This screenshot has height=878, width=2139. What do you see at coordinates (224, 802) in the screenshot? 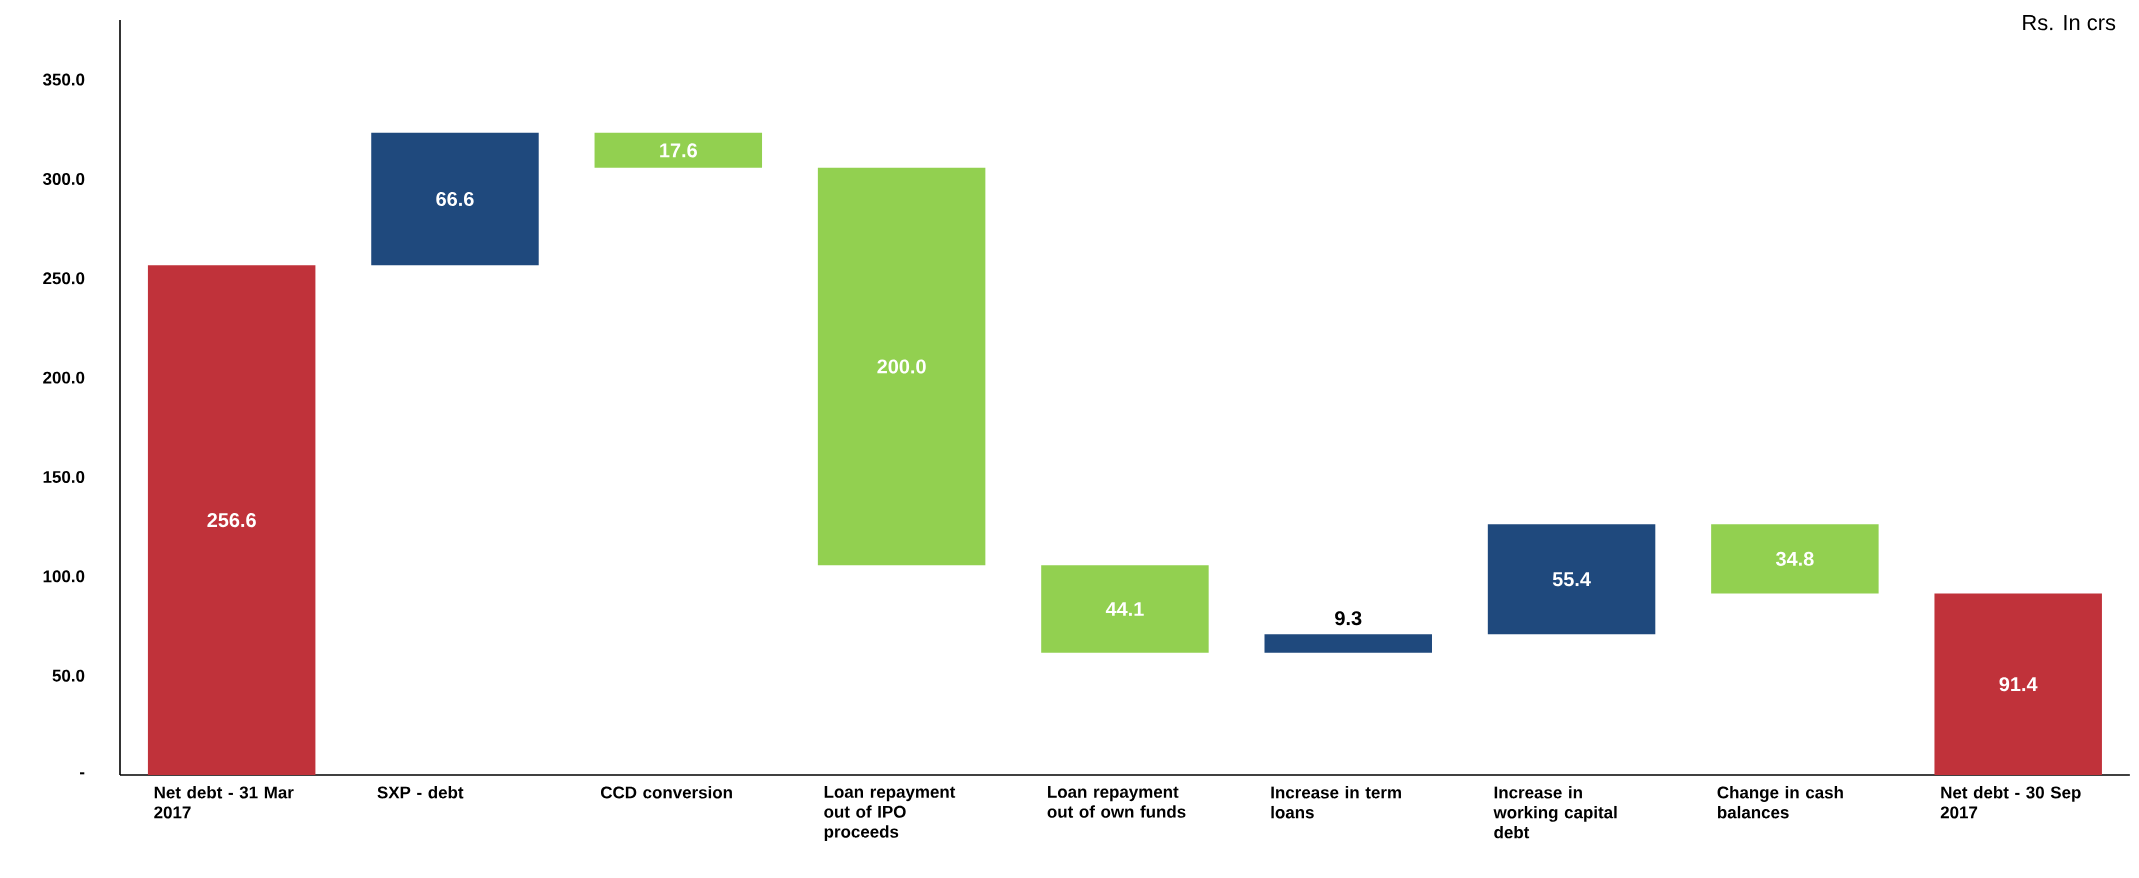
I see `x-tick-label: Net debt - 31 Mar 2017` at bounding box center [224, 802].